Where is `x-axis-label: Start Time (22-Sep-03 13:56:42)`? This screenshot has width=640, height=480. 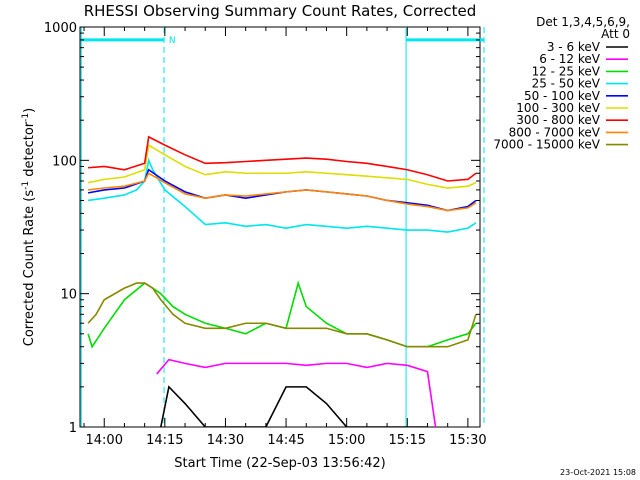 x-axis-label: Start Time (22-Sep-03 13:56:42) is located at coordinates (279, 463).